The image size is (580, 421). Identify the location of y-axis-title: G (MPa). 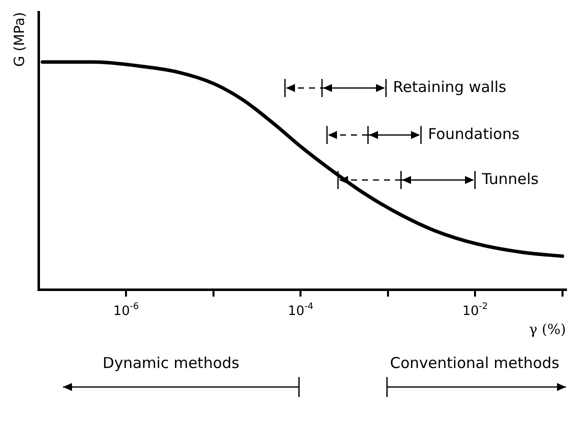
(20, 39).